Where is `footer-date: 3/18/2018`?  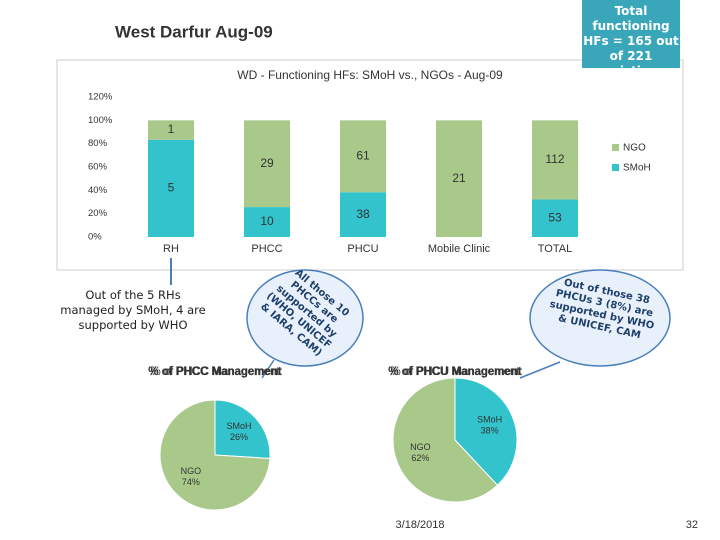 footer-date: 3/18/2018 is located at coordinates (420, 525).